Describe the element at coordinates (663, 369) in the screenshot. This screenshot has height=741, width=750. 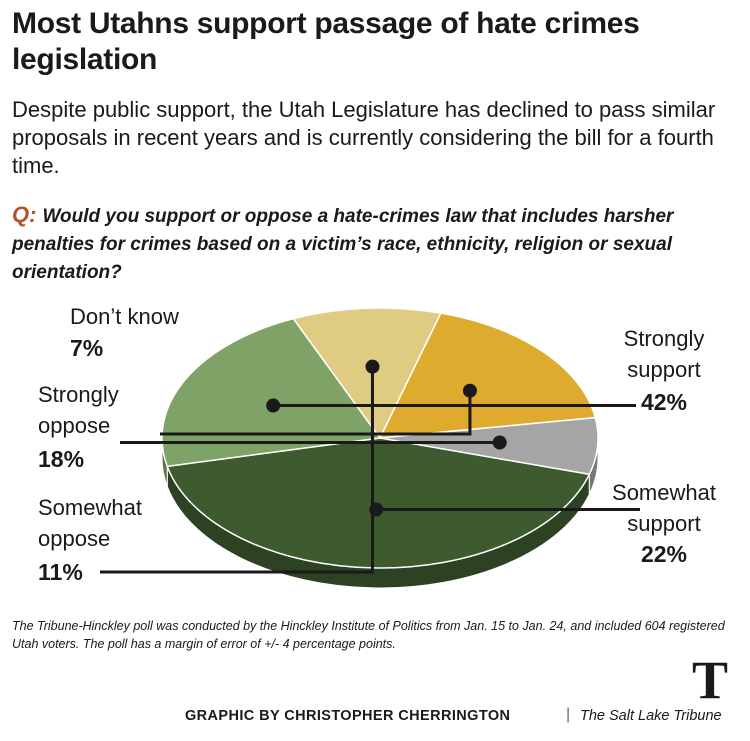
I see `slice-label-0-1: support` at that location.